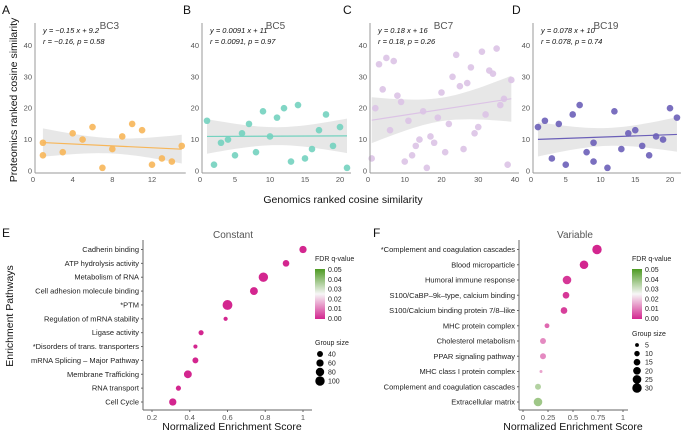 The width and height of the screenshot is (685, 434). Describe the element at coordinates (566, 179) in the screenshot. I see `x-tick-label: 5` at that location.